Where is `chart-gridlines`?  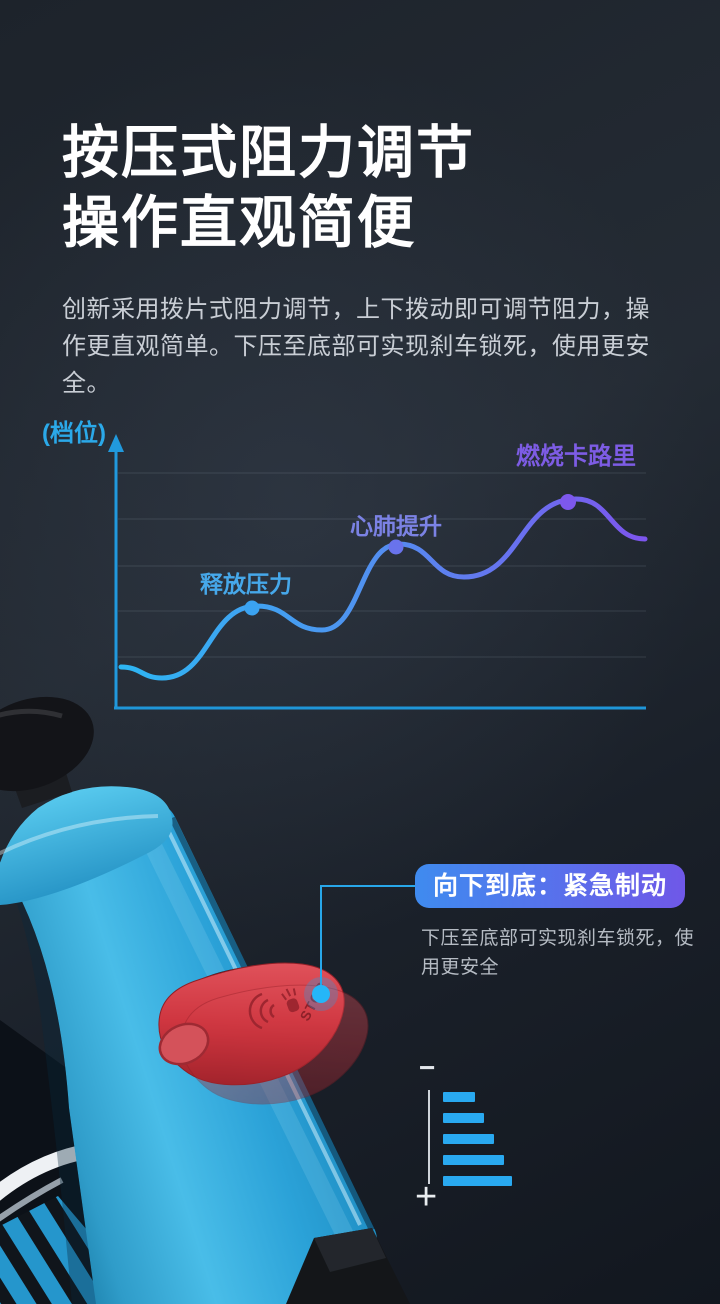 chart-gridlines is located at coordinates (382, 565).